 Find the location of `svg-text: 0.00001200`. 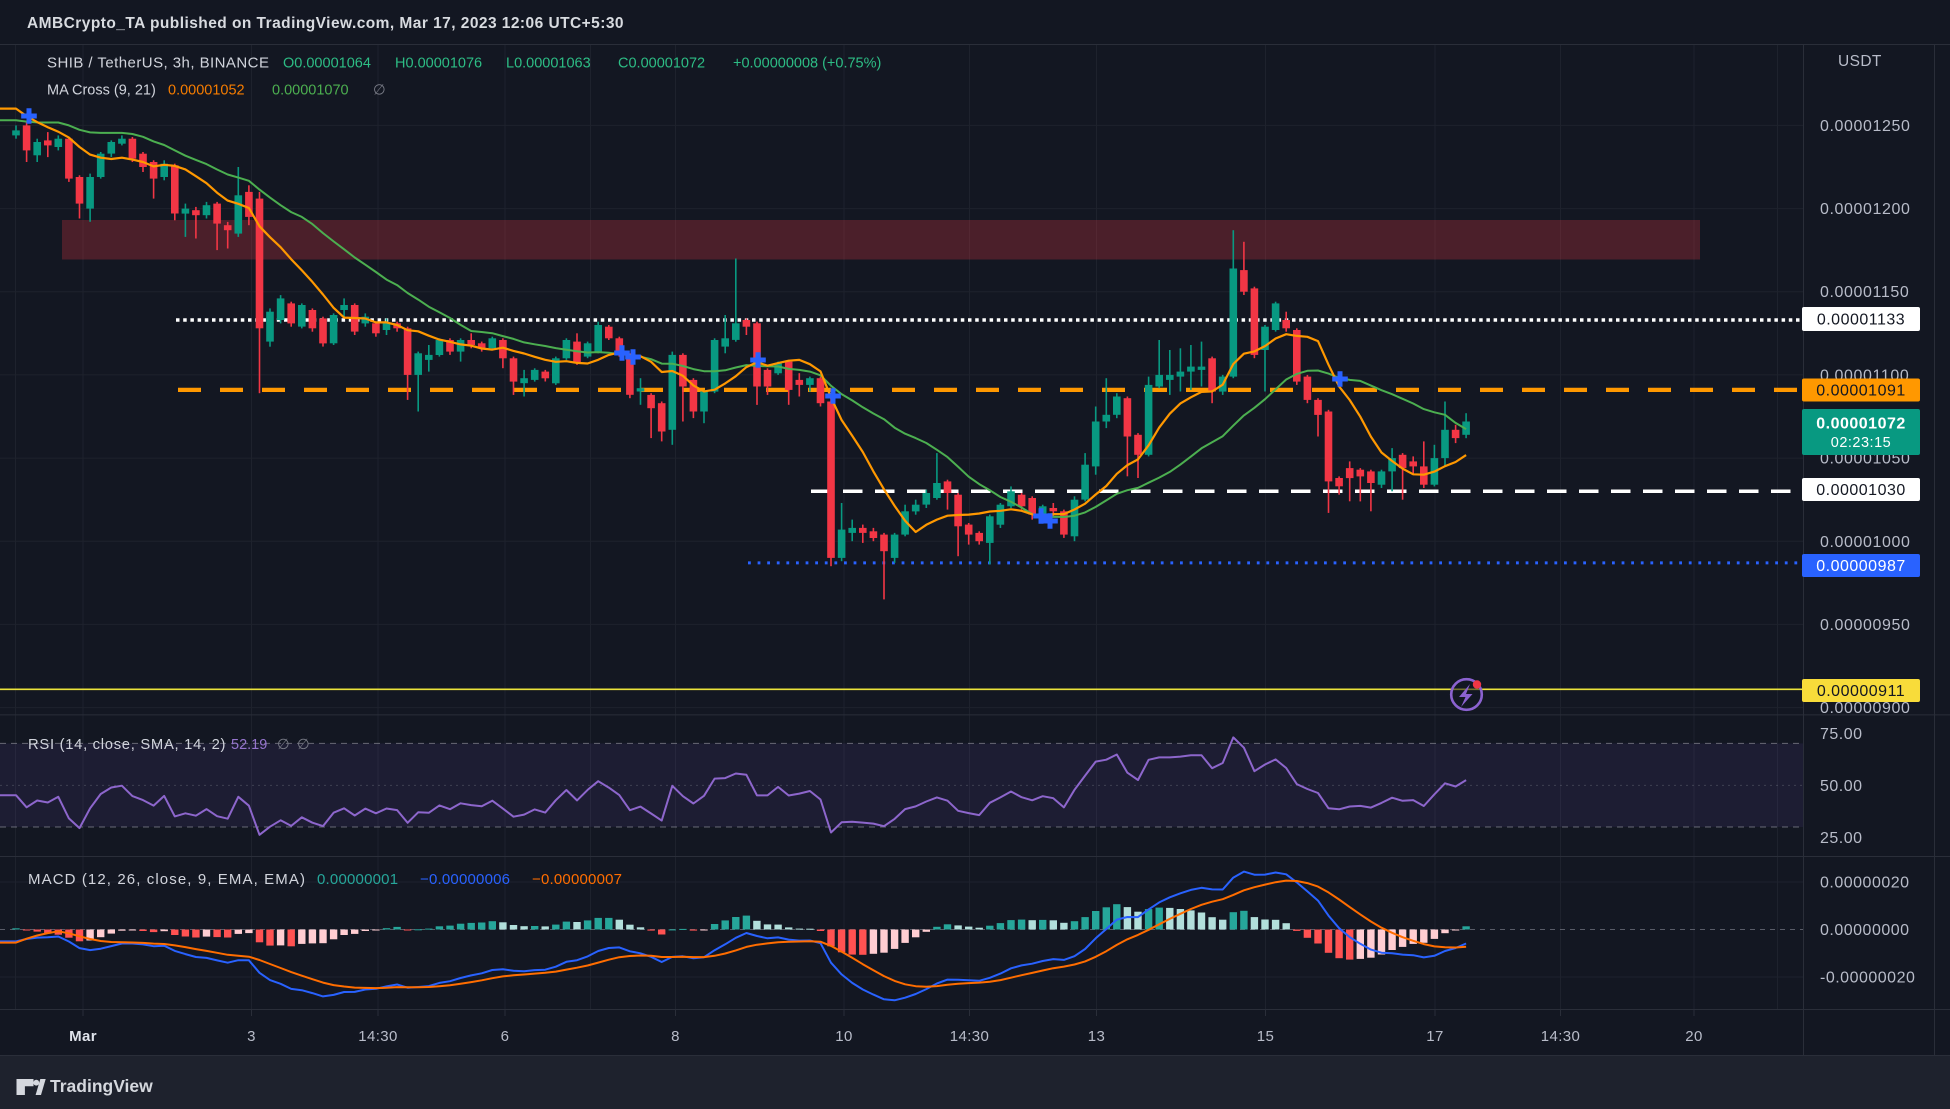

svg-text: 0.00001200 is located at coordinates (1865, 209).